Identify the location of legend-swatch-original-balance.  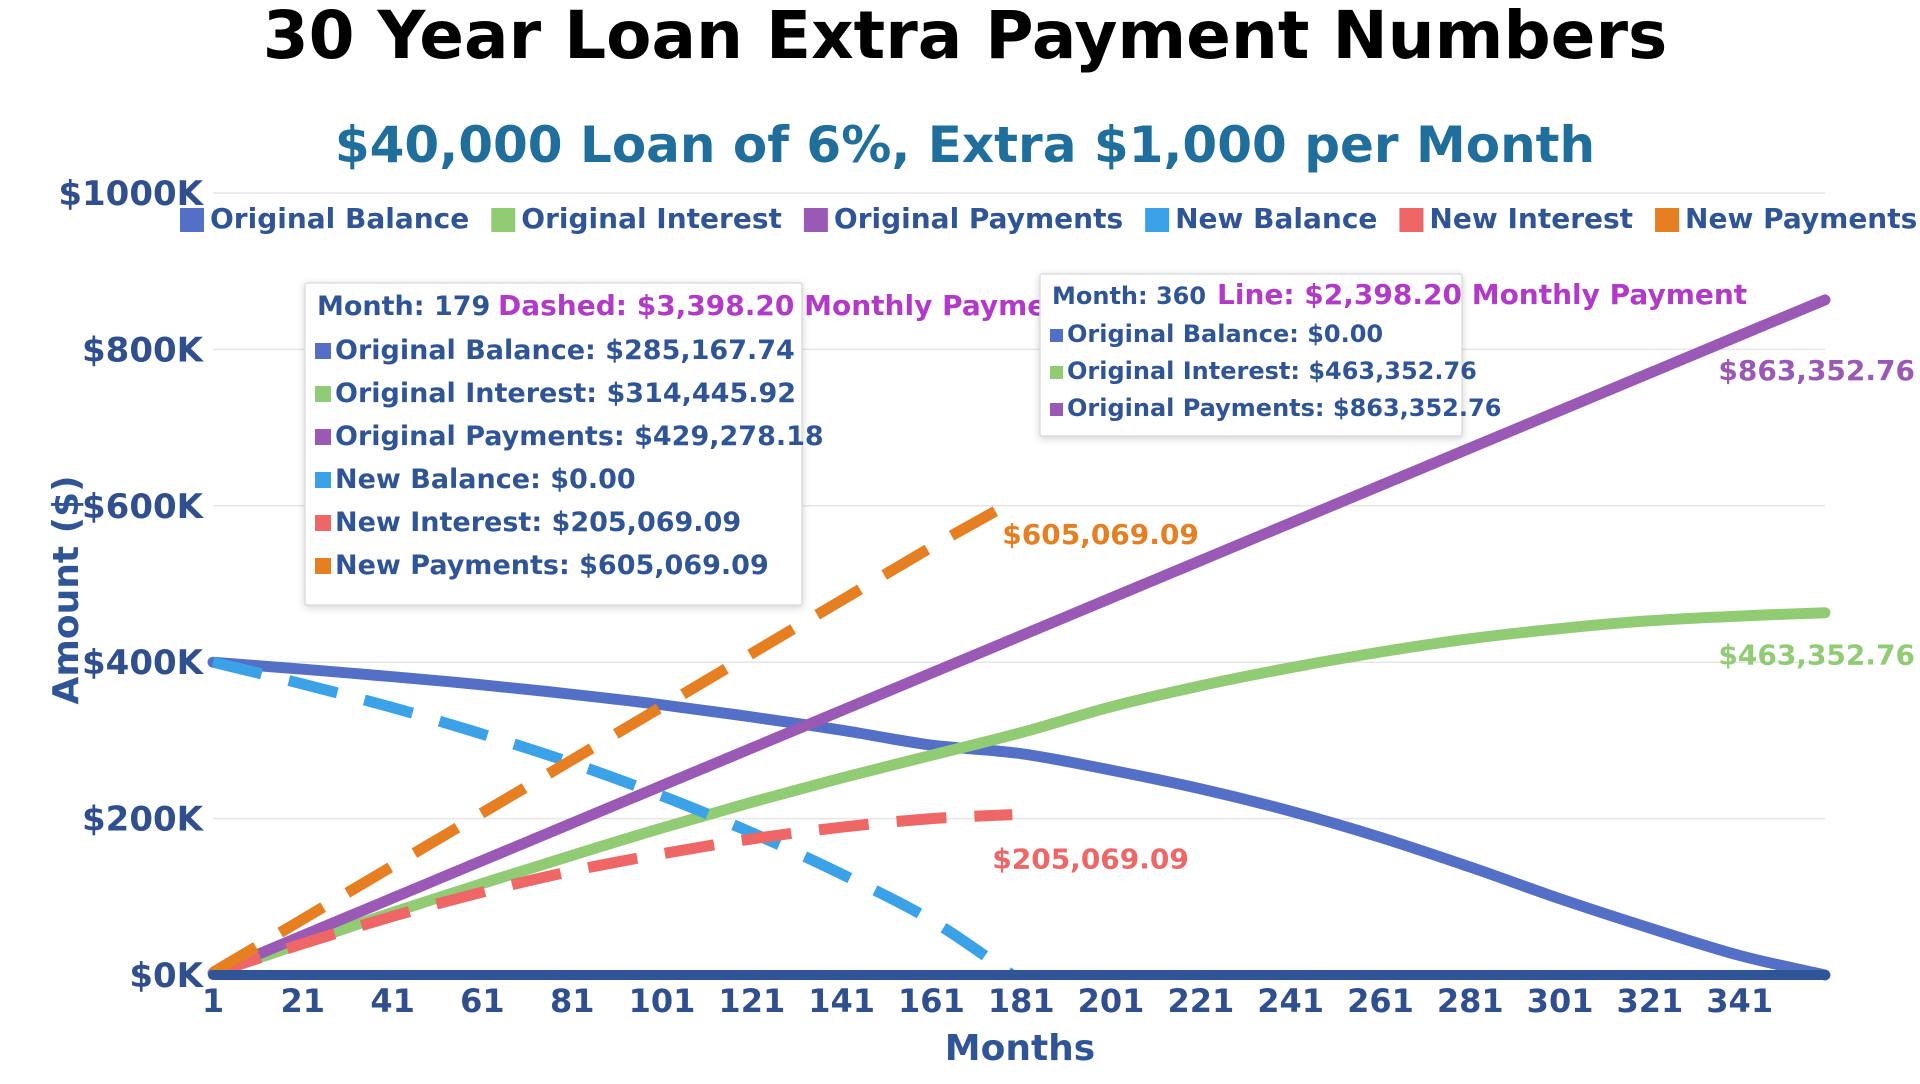
(192, 220).